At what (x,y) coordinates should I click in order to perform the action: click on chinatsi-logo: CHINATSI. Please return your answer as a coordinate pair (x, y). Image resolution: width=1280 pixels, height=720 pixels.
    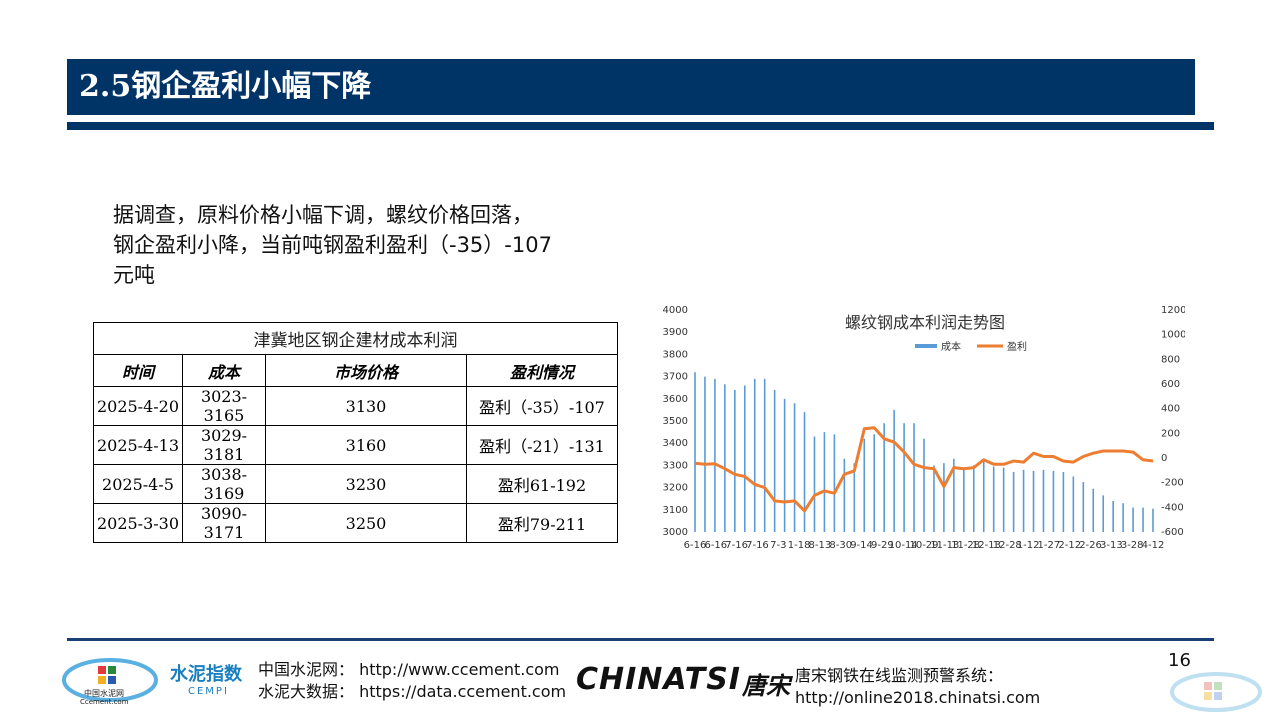
    Looking at the image, I should click on (658, 679).